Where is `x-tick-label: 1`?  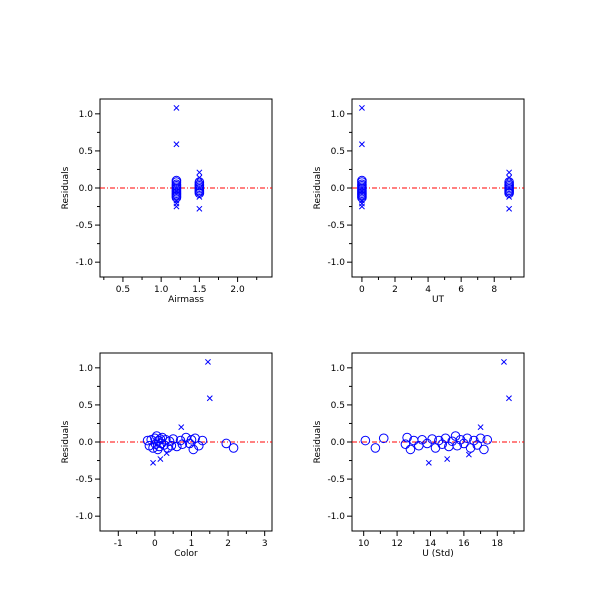 x-tick-label: 1 is located at coordinates (192, 544).